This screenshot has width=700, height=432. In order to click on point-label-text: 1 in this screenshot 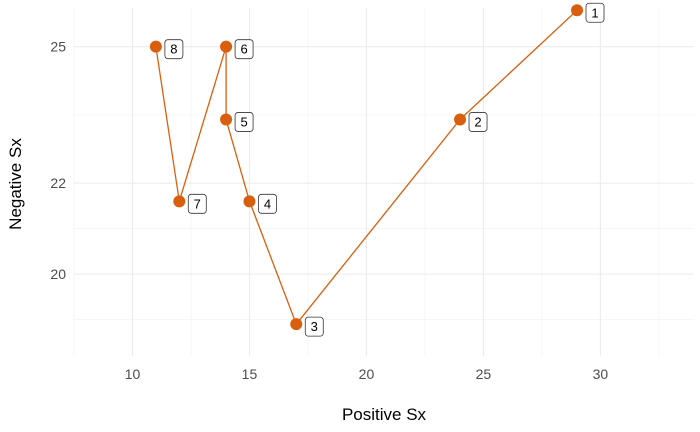, I will do `click(594, 12)`.